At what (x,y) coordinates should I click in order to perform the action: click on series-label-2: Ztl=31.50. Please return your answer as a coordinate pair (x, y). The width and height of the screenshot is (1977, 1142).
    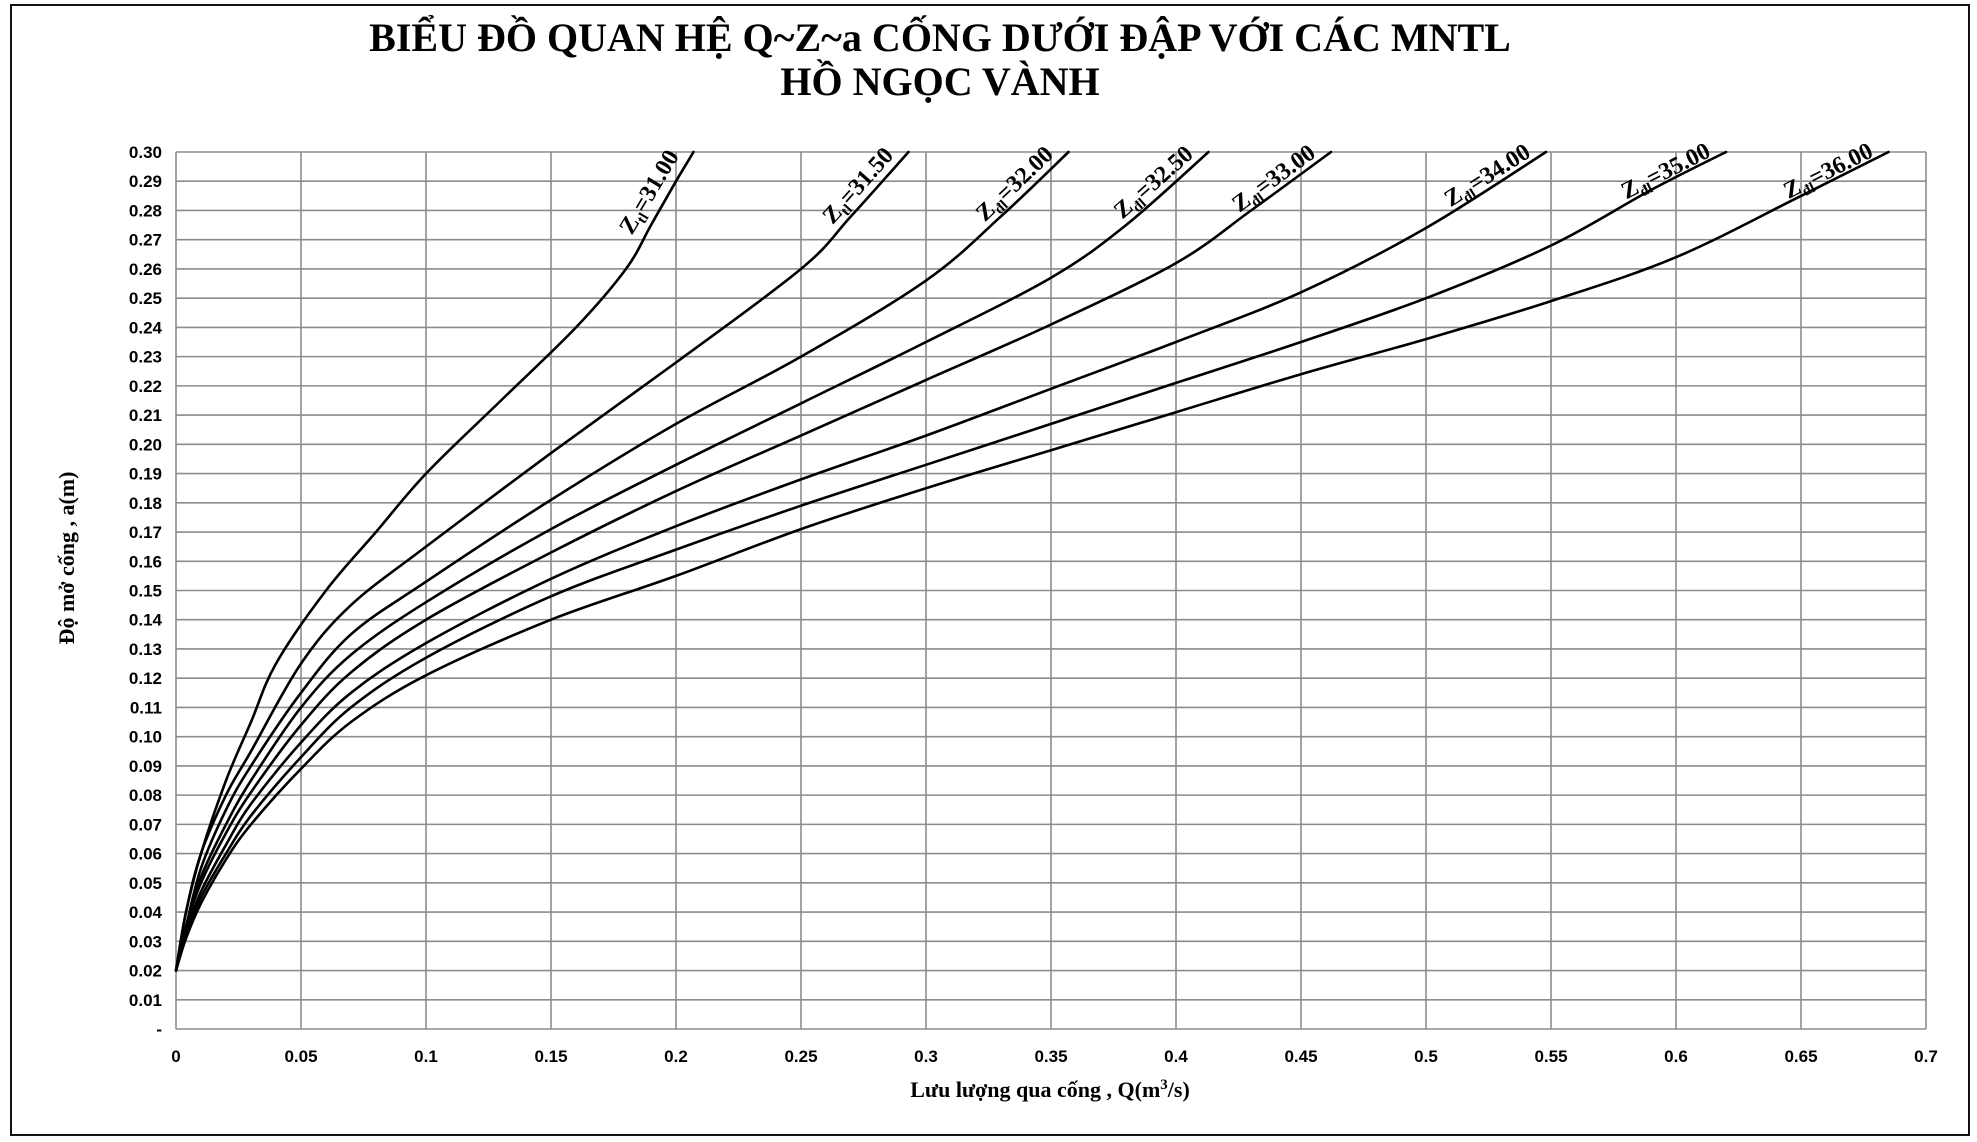
    Looking at the image, I should click on (860, 187).